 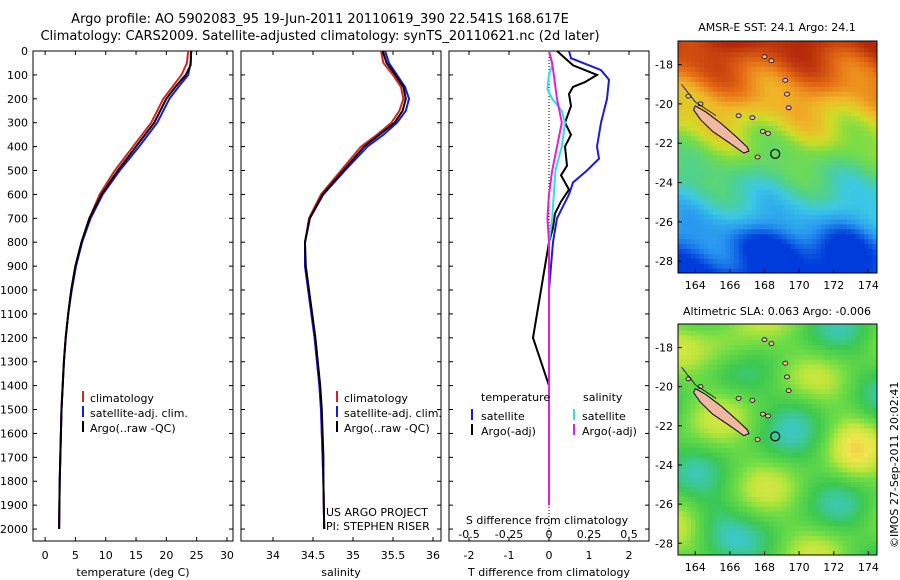 What do you see at coordinates (548, 572) in the screenshot?
I see `x-axis-label: T difference from climatology` at bounding box center [548, 572].